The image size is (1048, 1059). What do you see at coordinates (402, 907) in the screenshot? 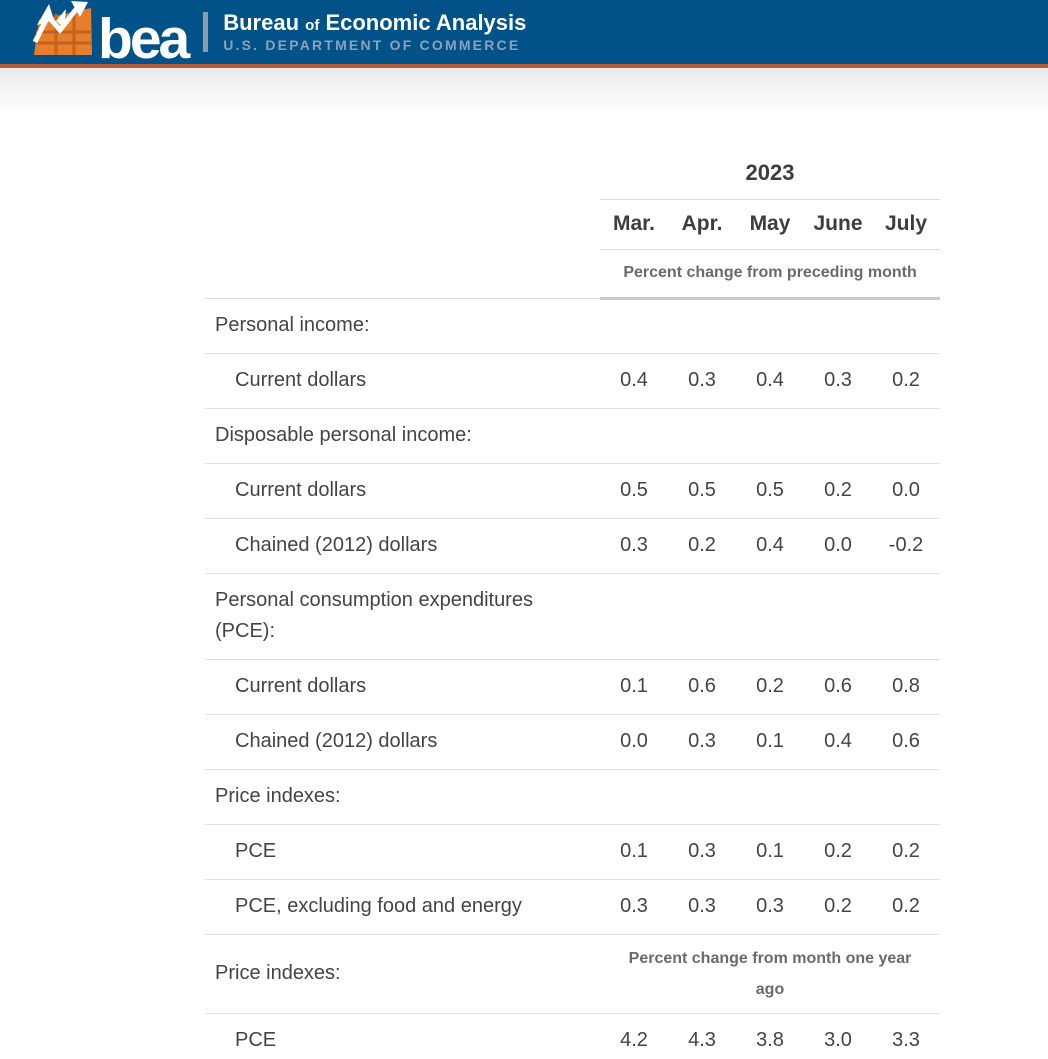
I see `row-label: PCE, excluding food and energy` at bounding box center [402, 907].